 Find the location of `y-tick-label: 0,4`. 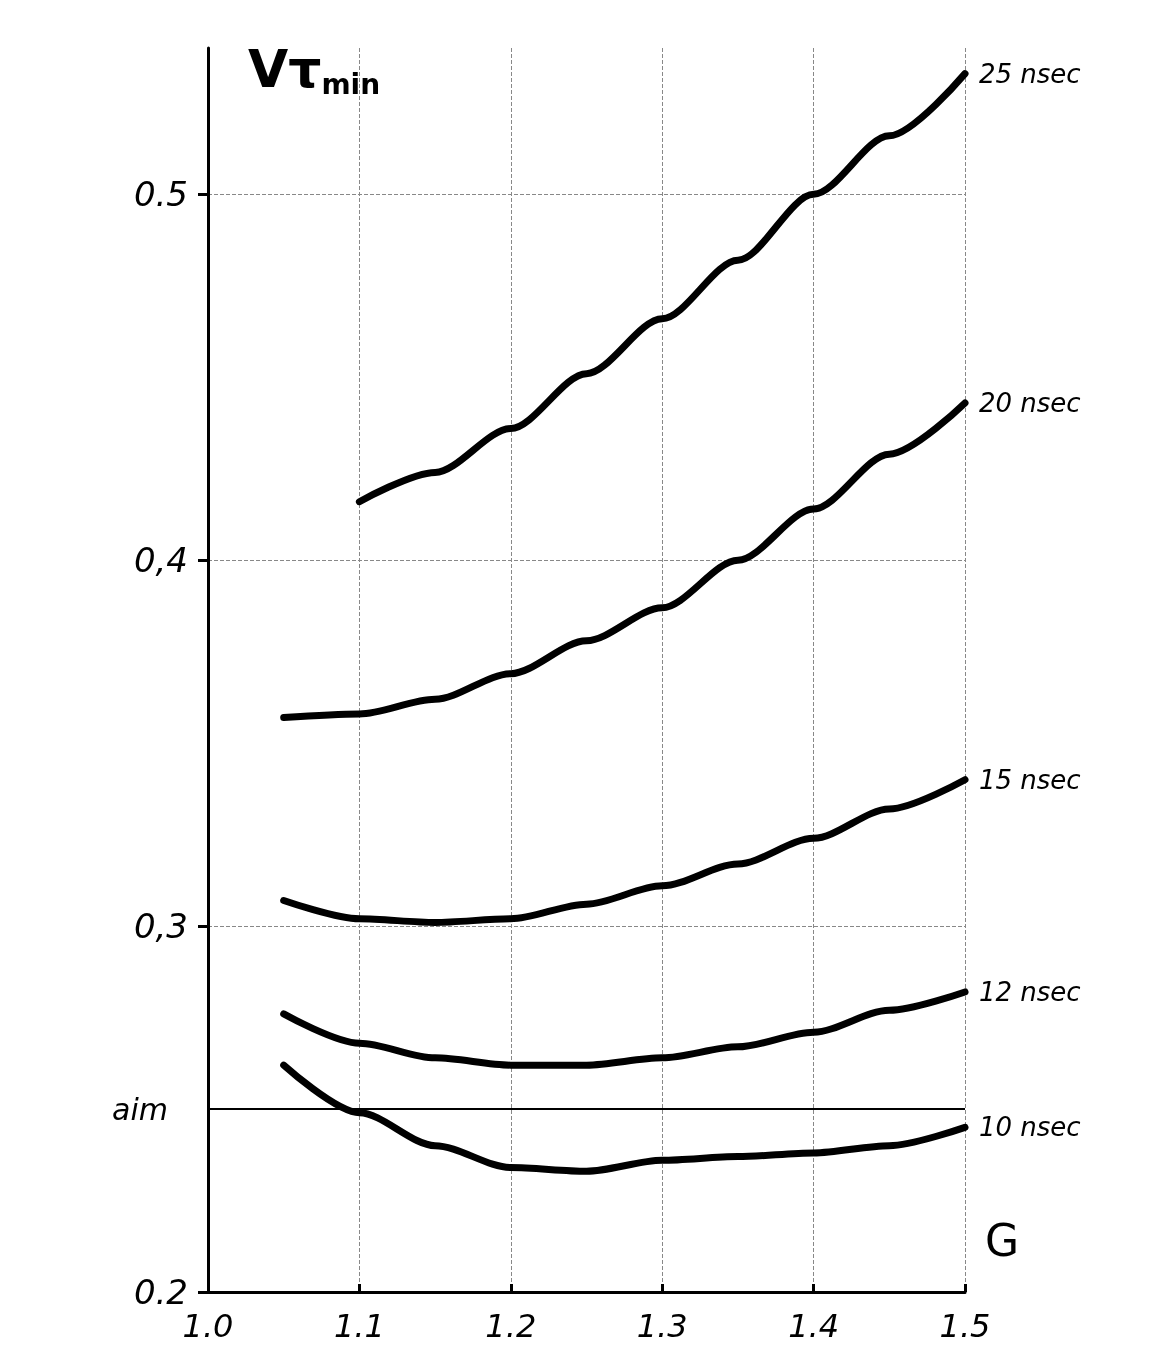

y-tick-label: 0,4 is located at coordinates (160, 560).